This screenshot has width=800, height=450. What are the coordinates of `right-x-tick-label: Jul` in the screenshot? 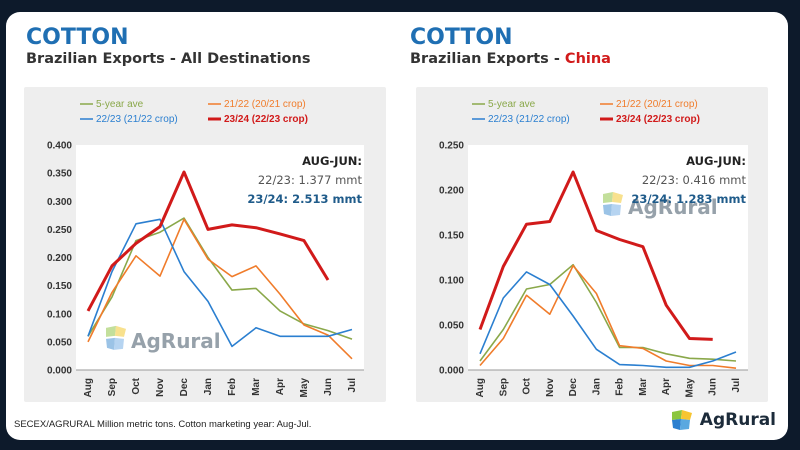 It's located at (736, 385).